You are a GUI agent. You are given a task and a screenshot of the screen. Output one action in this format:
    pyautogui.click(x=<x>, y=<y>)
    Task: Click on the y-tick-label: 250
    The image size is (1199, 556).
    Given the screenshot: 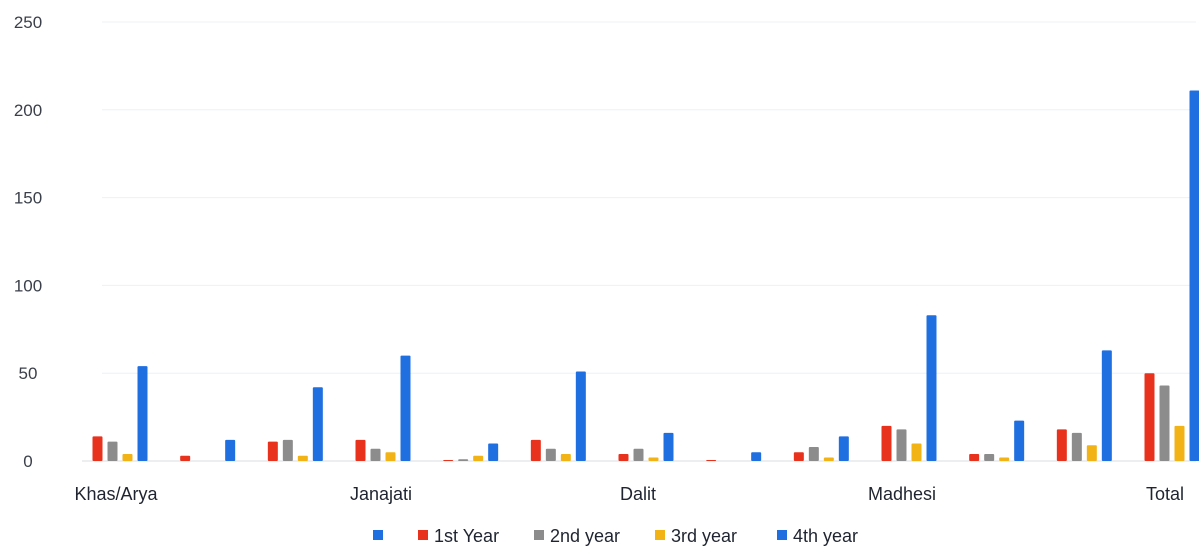 What is the action you would take?
    pyautogui.click(x=28, y=22)
    